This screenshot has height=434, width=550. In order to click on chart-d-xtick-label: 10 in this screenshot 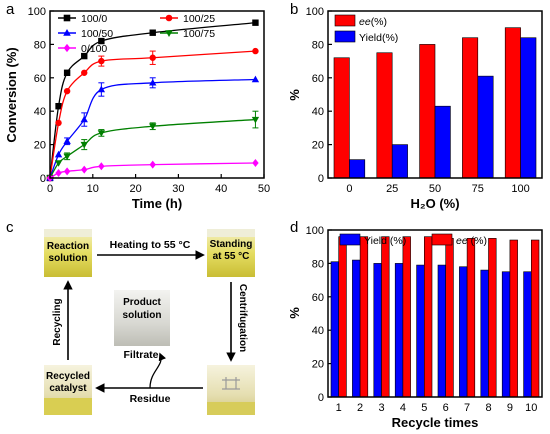, I will do `click(531, 408)`.